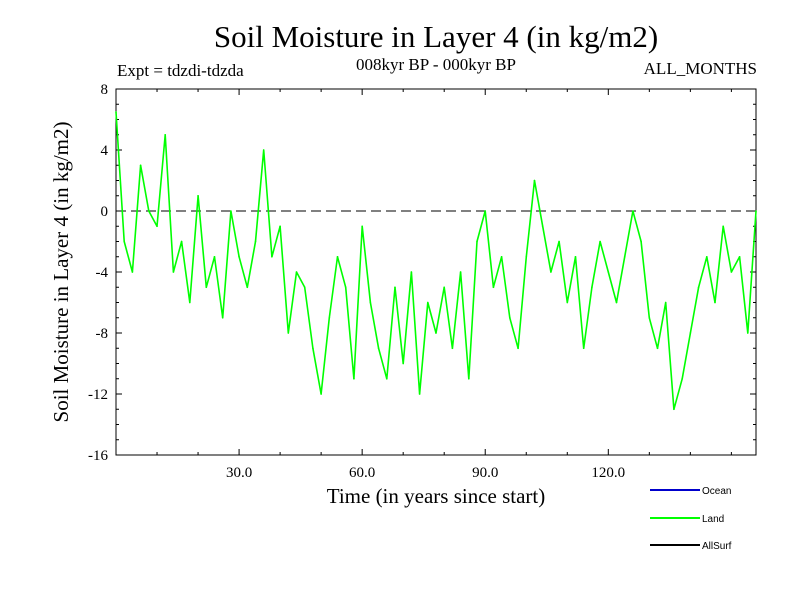 This screenshot has height=600, width=800. What do you see at coordinates (436, 496) in the screenshot?
I see `x-axis-label: Time (in years since start)` at bounding box center [436, 496].